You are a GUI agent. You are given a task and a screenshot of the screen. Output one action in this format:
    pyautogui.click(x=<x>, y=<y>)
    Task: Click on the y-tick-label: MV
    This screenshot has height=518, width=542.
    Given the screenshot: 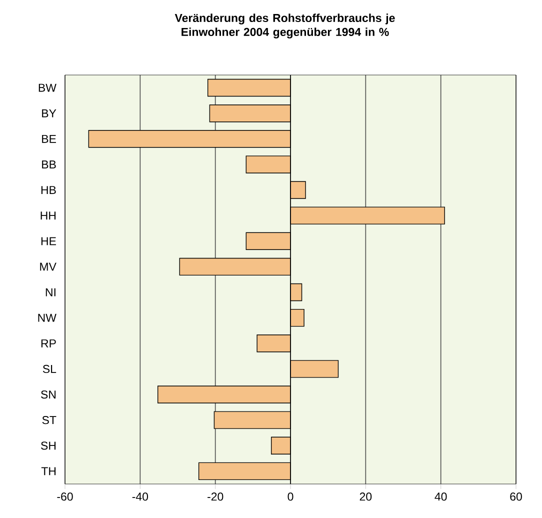 What is the action you would take?
    pyautogui.click(x=48, y=266)
    